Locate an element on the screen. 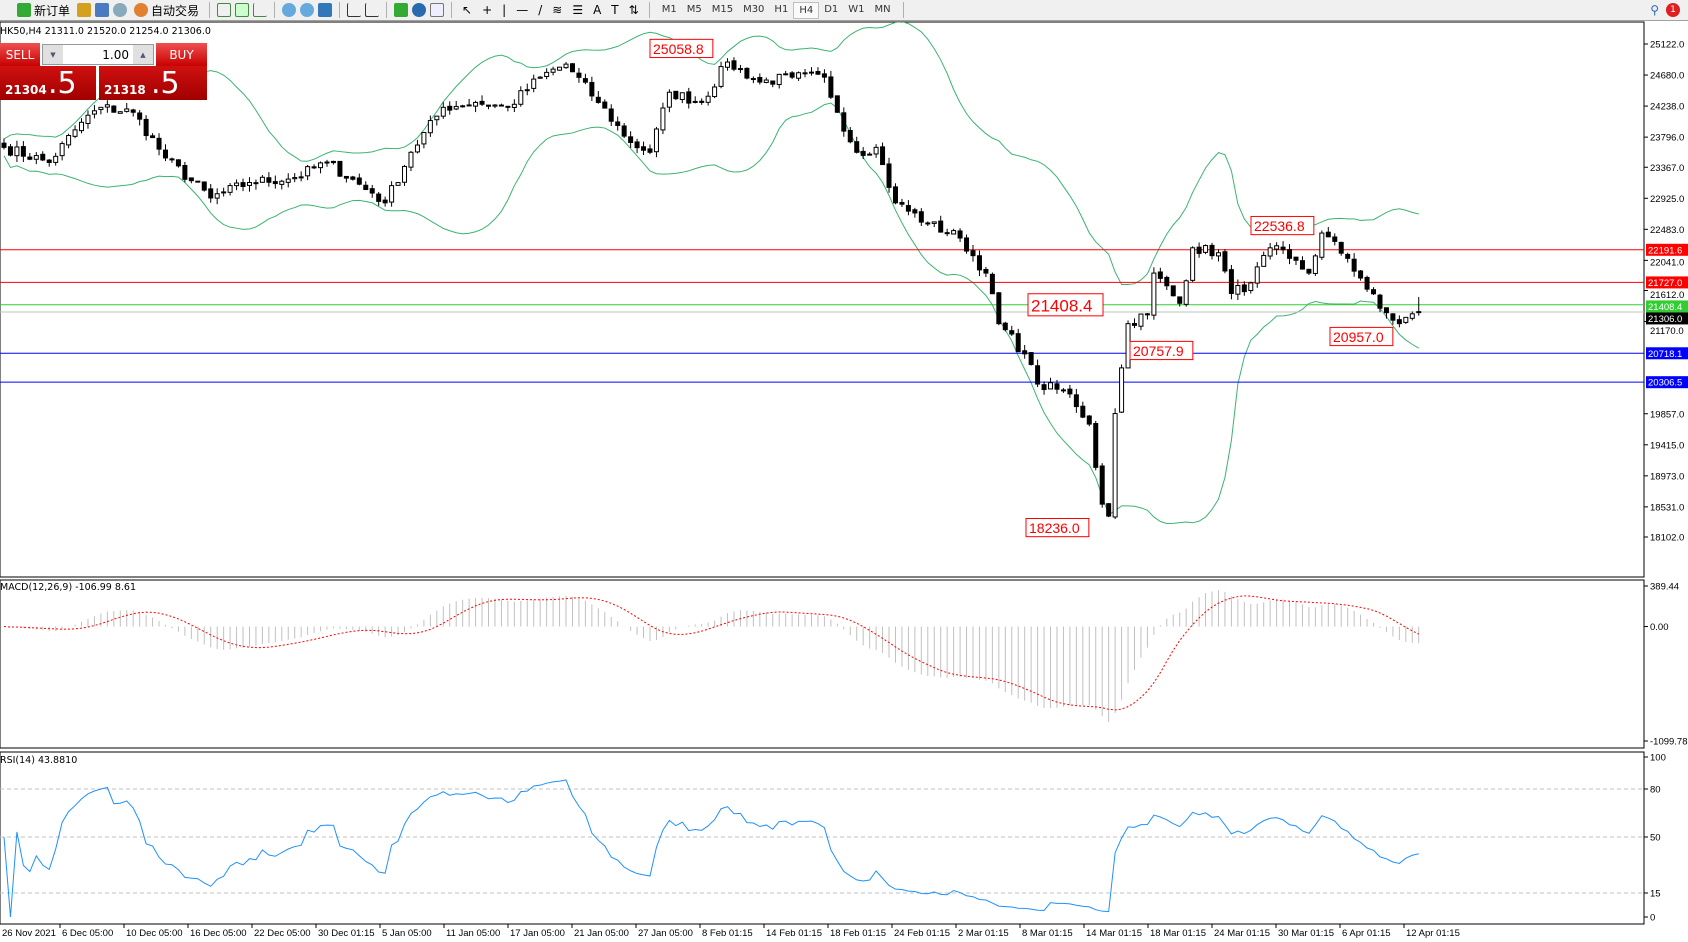  macd-tick-label: -1099.78 is located at coordinates (1669, 742).